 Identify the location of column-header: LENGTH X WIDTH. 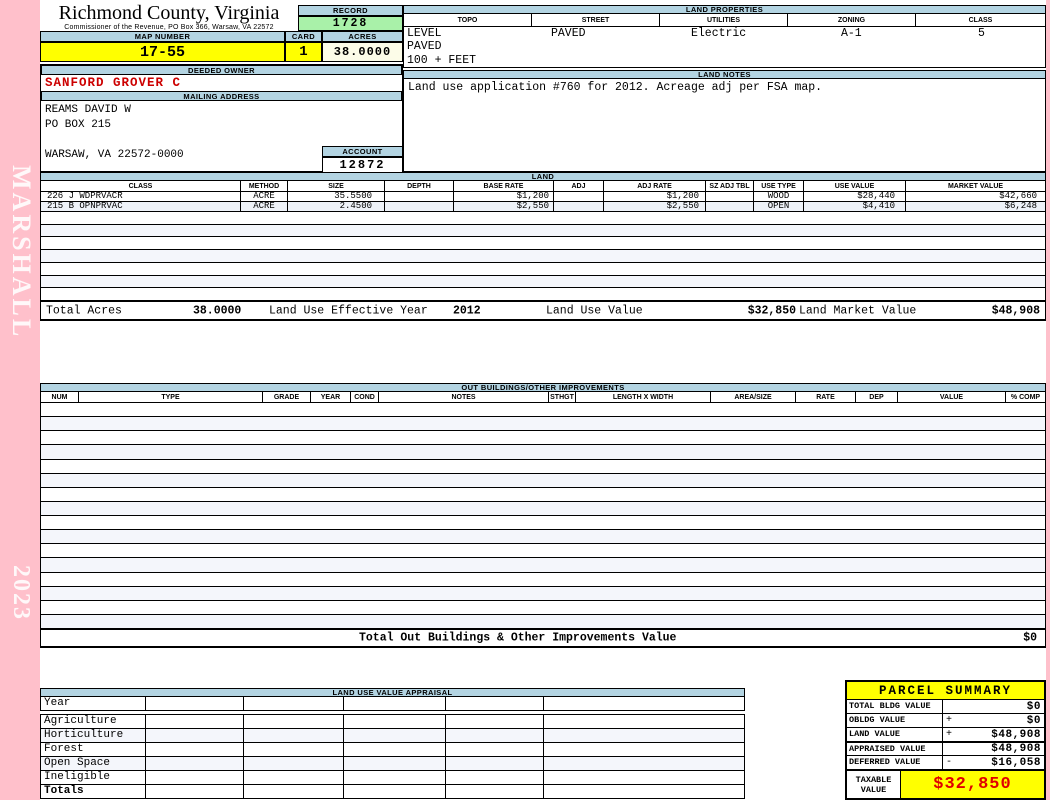
(643, 397).